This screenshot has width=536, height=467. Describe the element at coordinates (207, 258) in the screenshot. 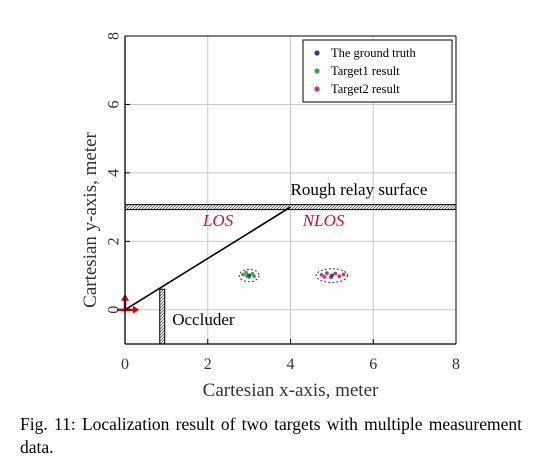

I see `los-ray` at that location.